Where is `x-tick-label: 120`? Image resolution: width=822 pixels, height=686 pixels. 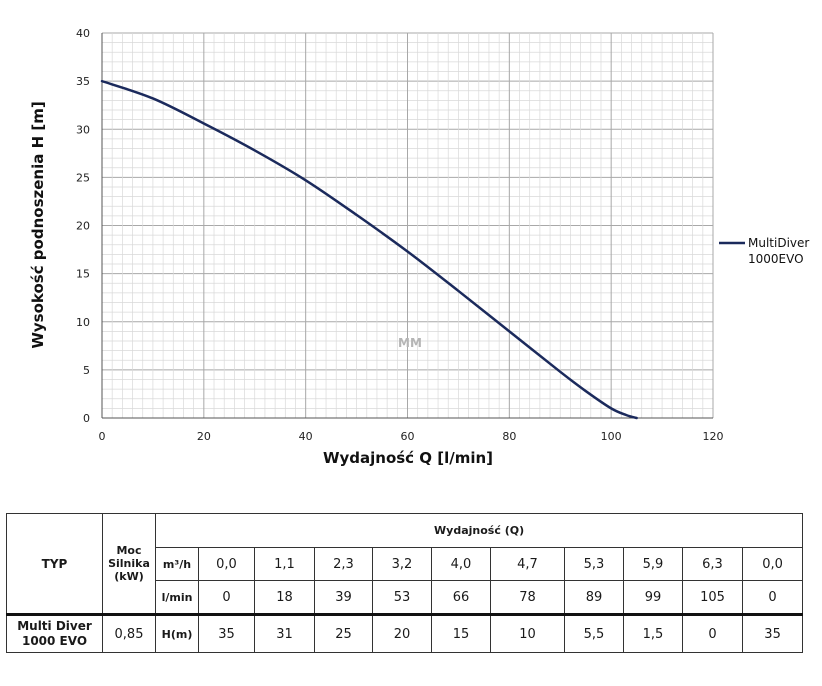 x-tick-label: 120 is located at coordinates (713, 436).